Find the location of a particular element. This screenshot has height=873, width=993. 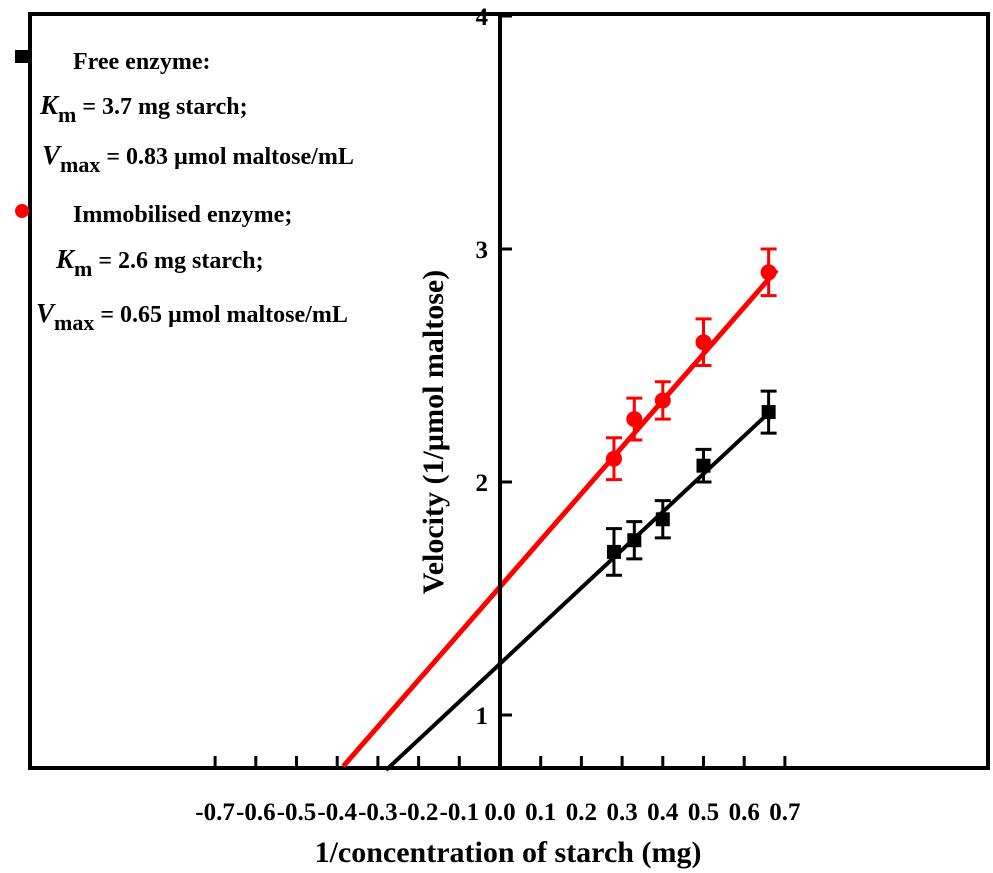

x-tick-label: 0.4 is located at coordinates (663, 812).